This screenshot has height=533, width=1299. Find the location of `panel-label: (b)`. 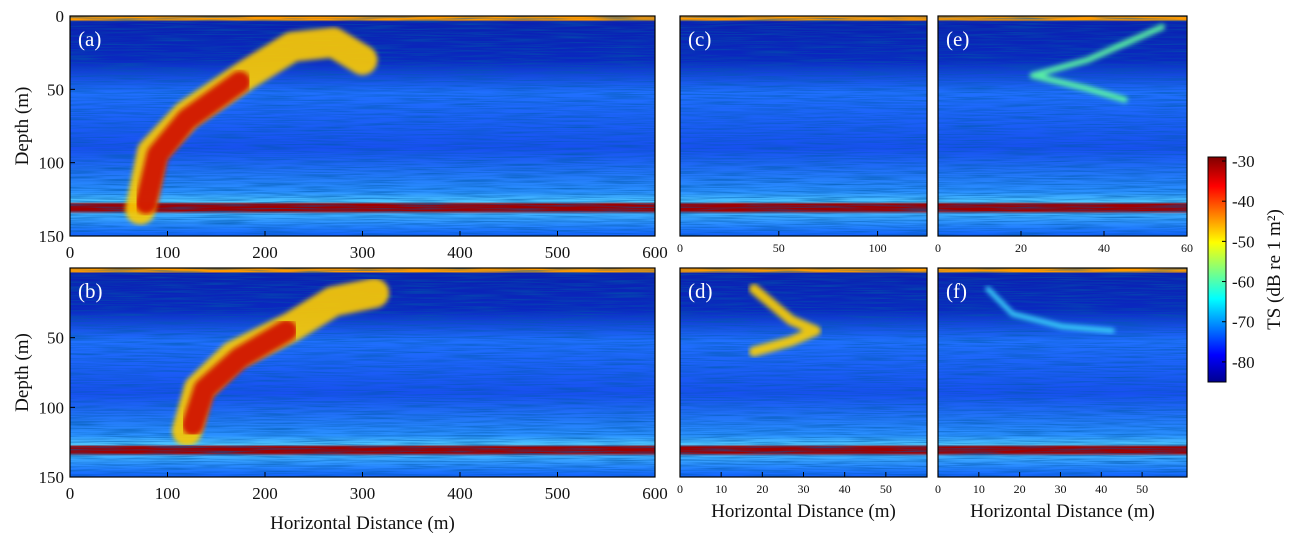

panel-label: (b) is located at coordinates (90, 291).